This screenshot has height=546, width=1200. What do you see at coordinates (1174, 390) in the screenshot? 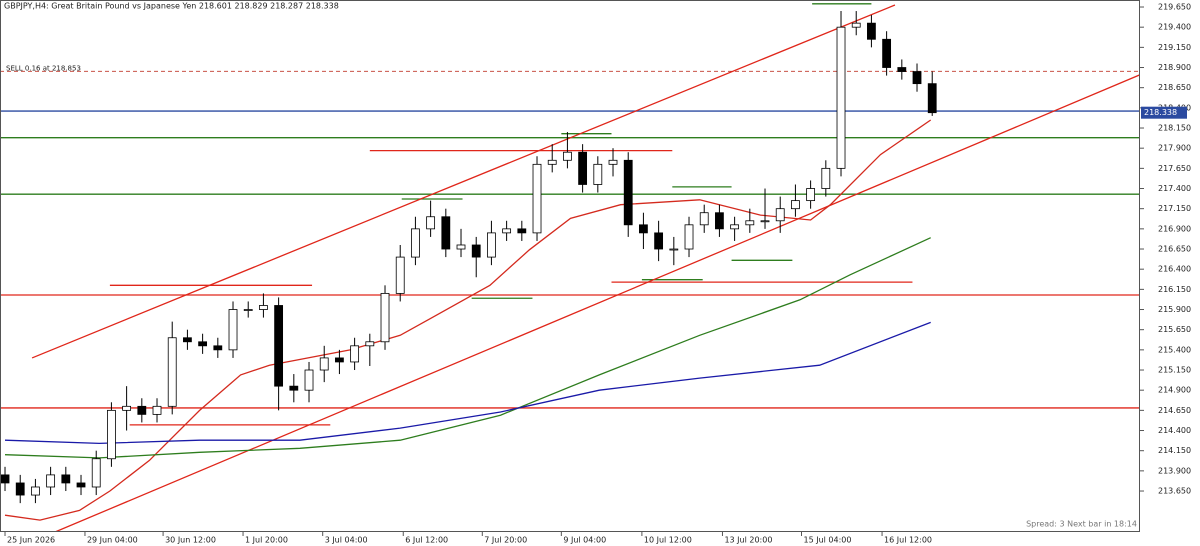
I see `y-tick-label: 214.900` at bounding box center [1174, 390].